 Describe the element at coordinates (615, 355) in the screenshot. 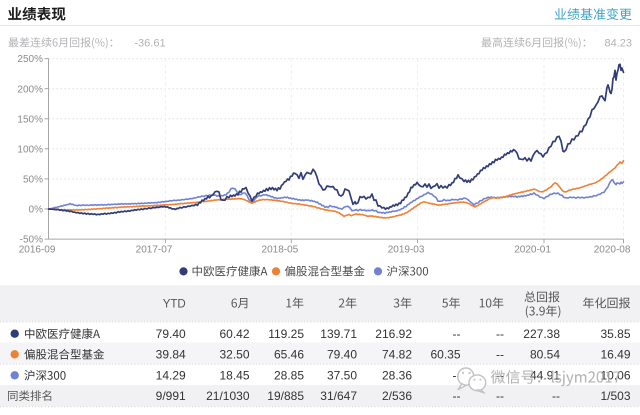

I see `svg-text: 16.49` at that location.